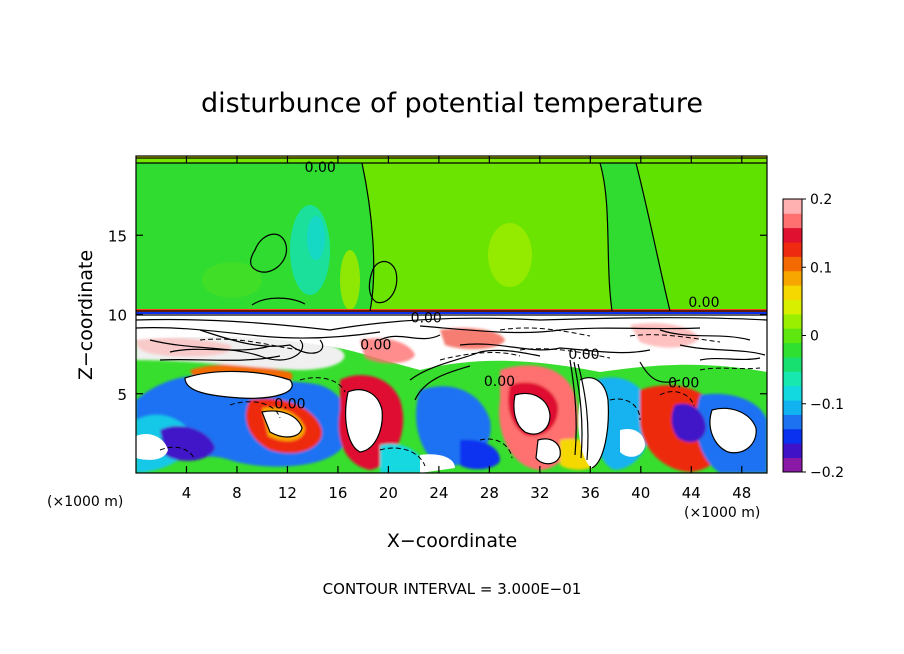  What do you see at coordinates (452, 541) in the screenshot?
I see `x-axis-label: X−coordinate` at bounding box center [452, 541].